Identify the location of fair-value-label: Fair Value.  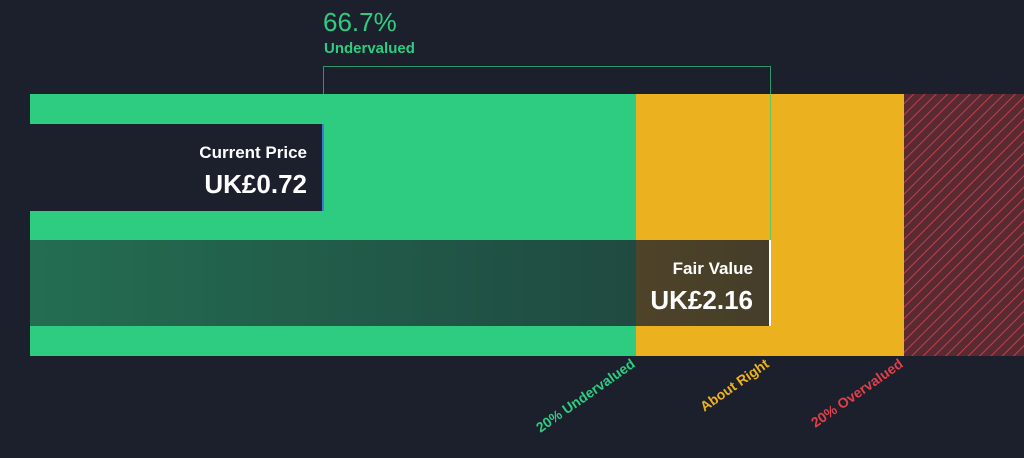
(713, 268).